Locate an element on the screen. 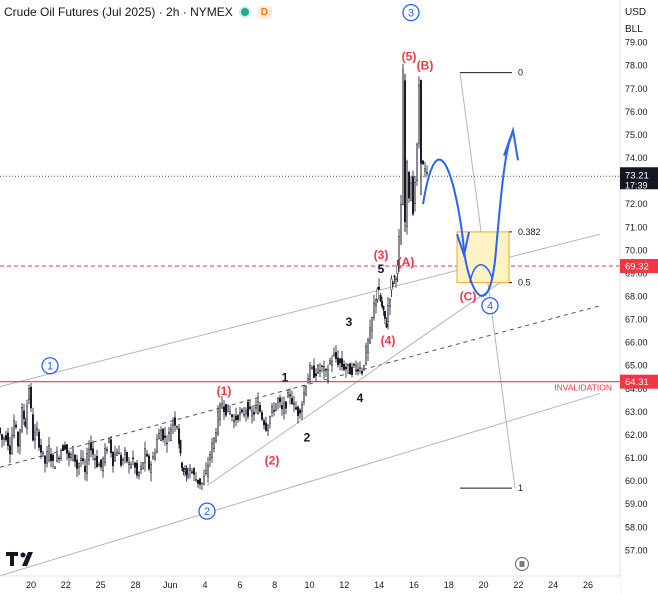 The height and width of the screenshot is (594, 658). y-tick-label: 71.00 is located at coordinates (636, 227).